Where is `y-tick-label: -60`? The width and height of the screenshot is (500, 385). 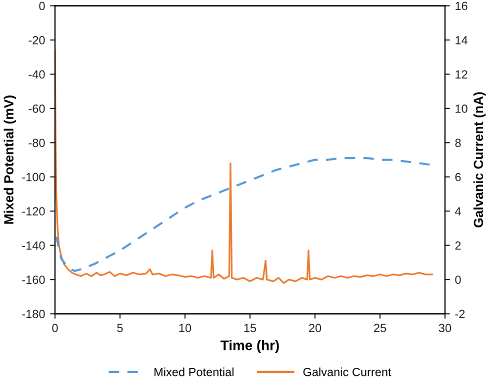 y-tick-label: -60 is located at coordinates (36, 108).